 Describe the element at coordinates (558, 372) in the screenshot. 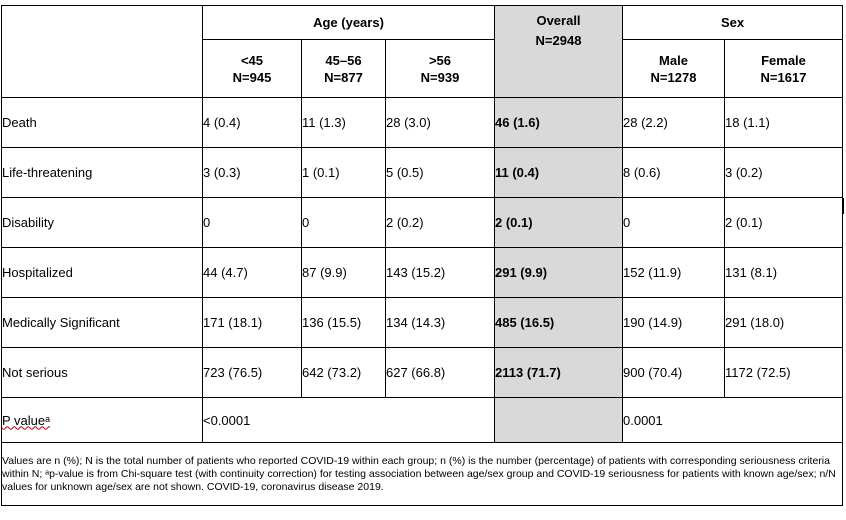

I see `cell-overall: 2113 (71.7)` at that location.